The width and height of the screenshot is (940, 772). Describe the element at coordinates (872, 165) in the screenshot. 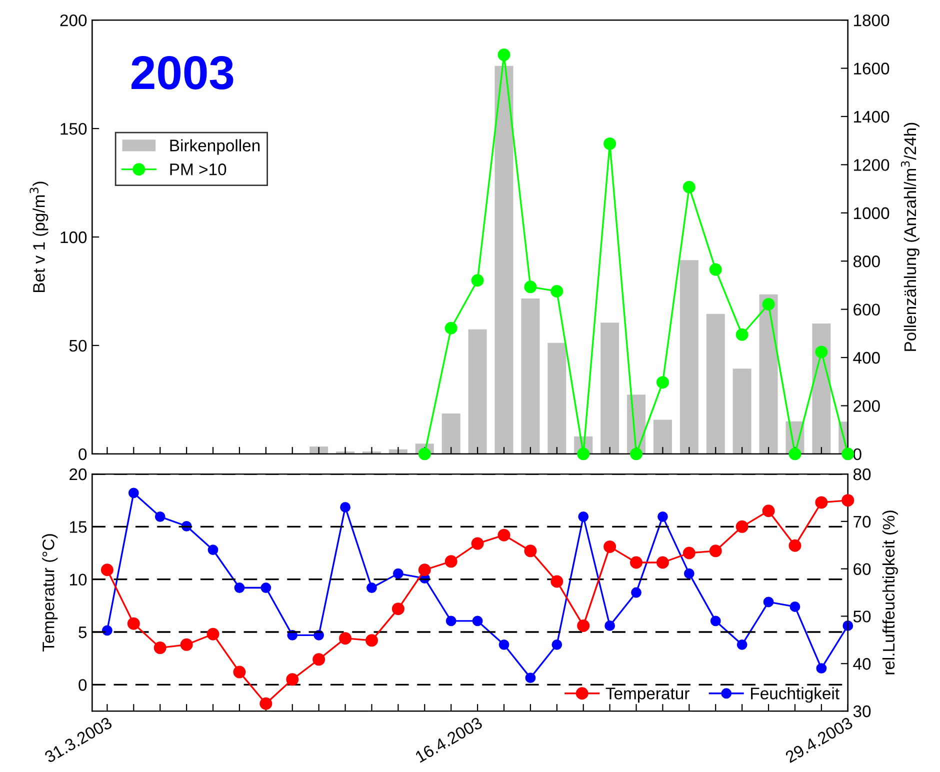

I see `y2-tick-label: 1200` at that location.